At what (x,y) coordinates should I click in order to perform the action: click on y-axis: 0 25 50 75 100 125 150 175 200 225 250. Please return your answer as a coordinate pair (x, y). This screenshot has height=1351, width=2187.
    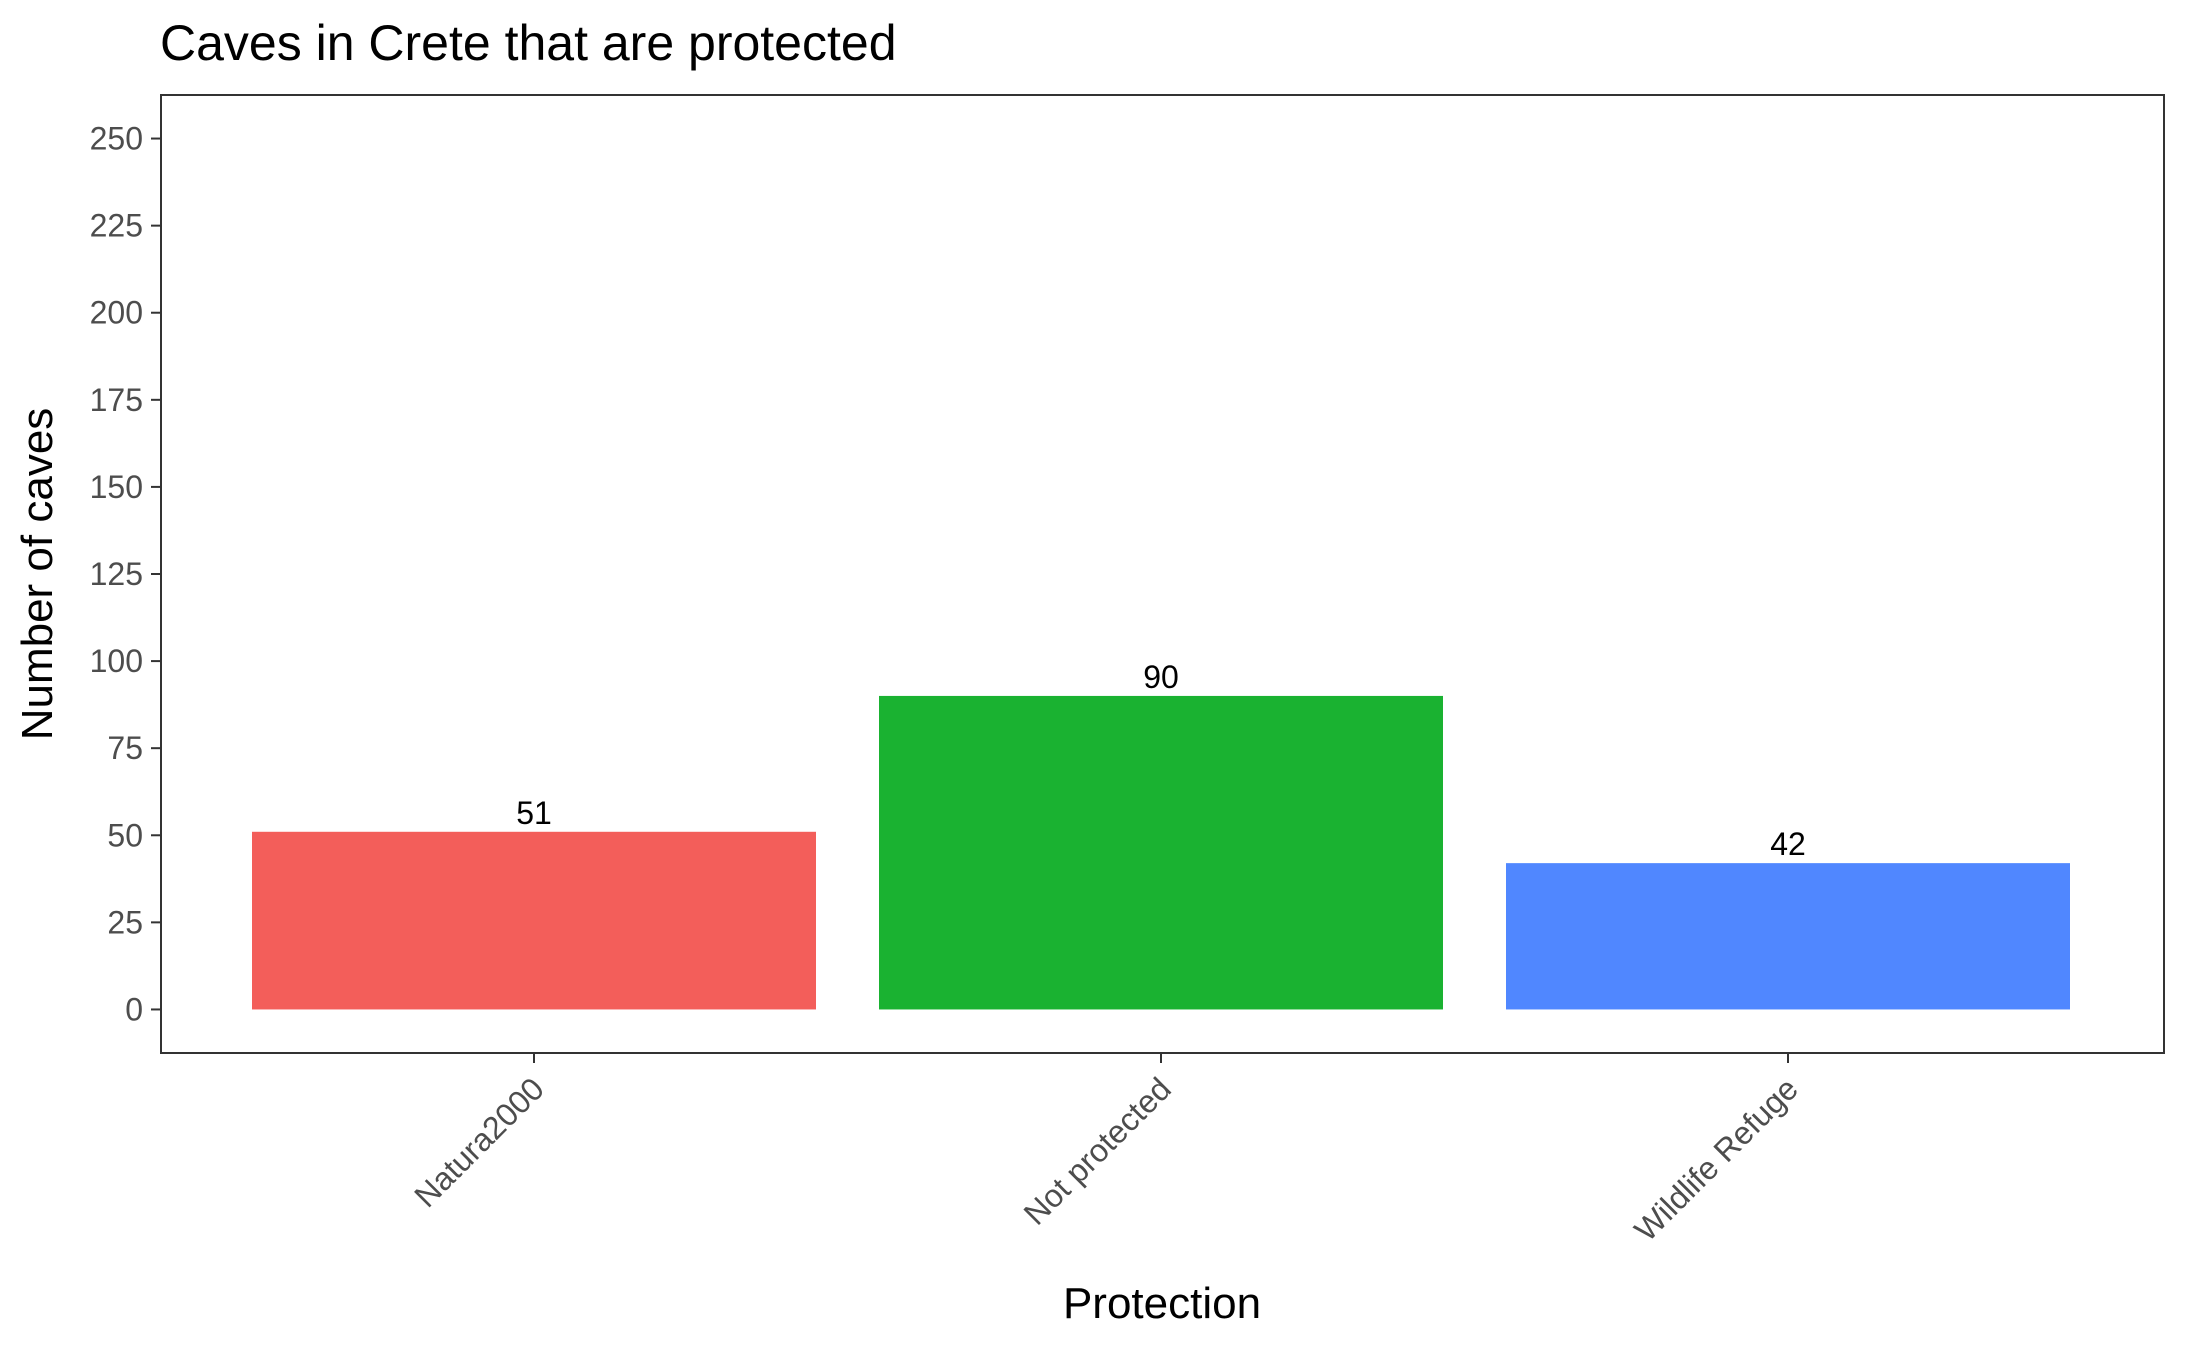
    Looking at the image, I should click on (125, 574).